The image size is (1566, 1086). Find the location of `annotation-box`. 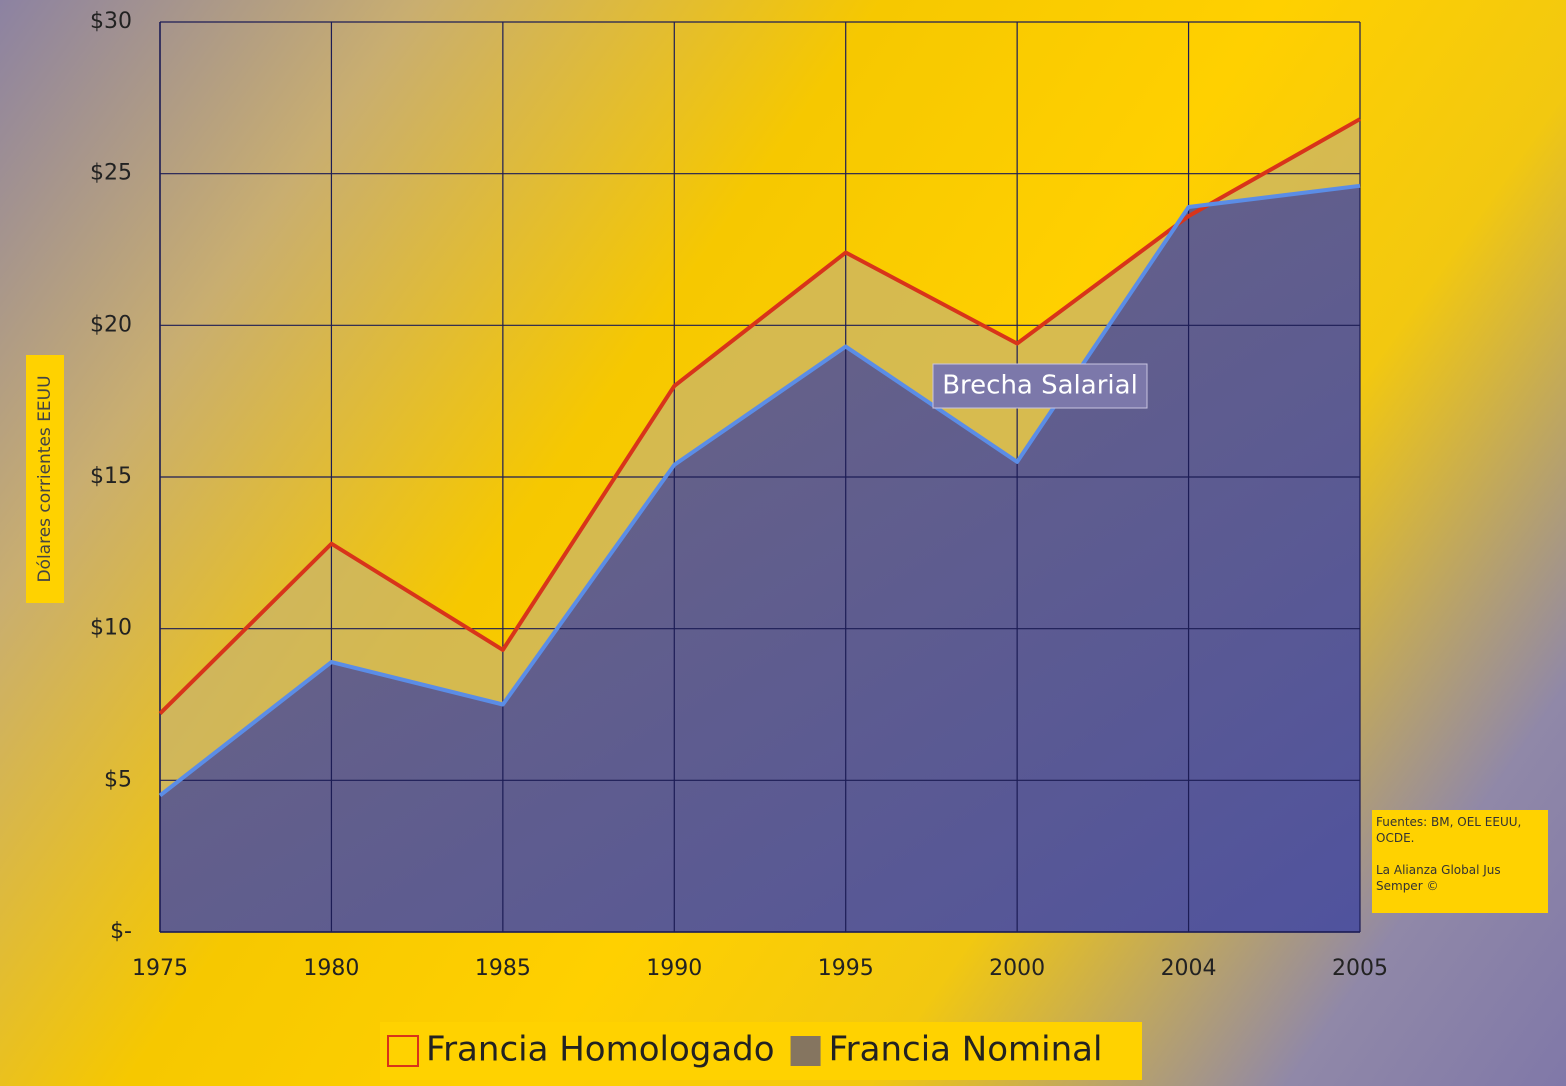

annotation-box is located at coordinates (1040, 386).